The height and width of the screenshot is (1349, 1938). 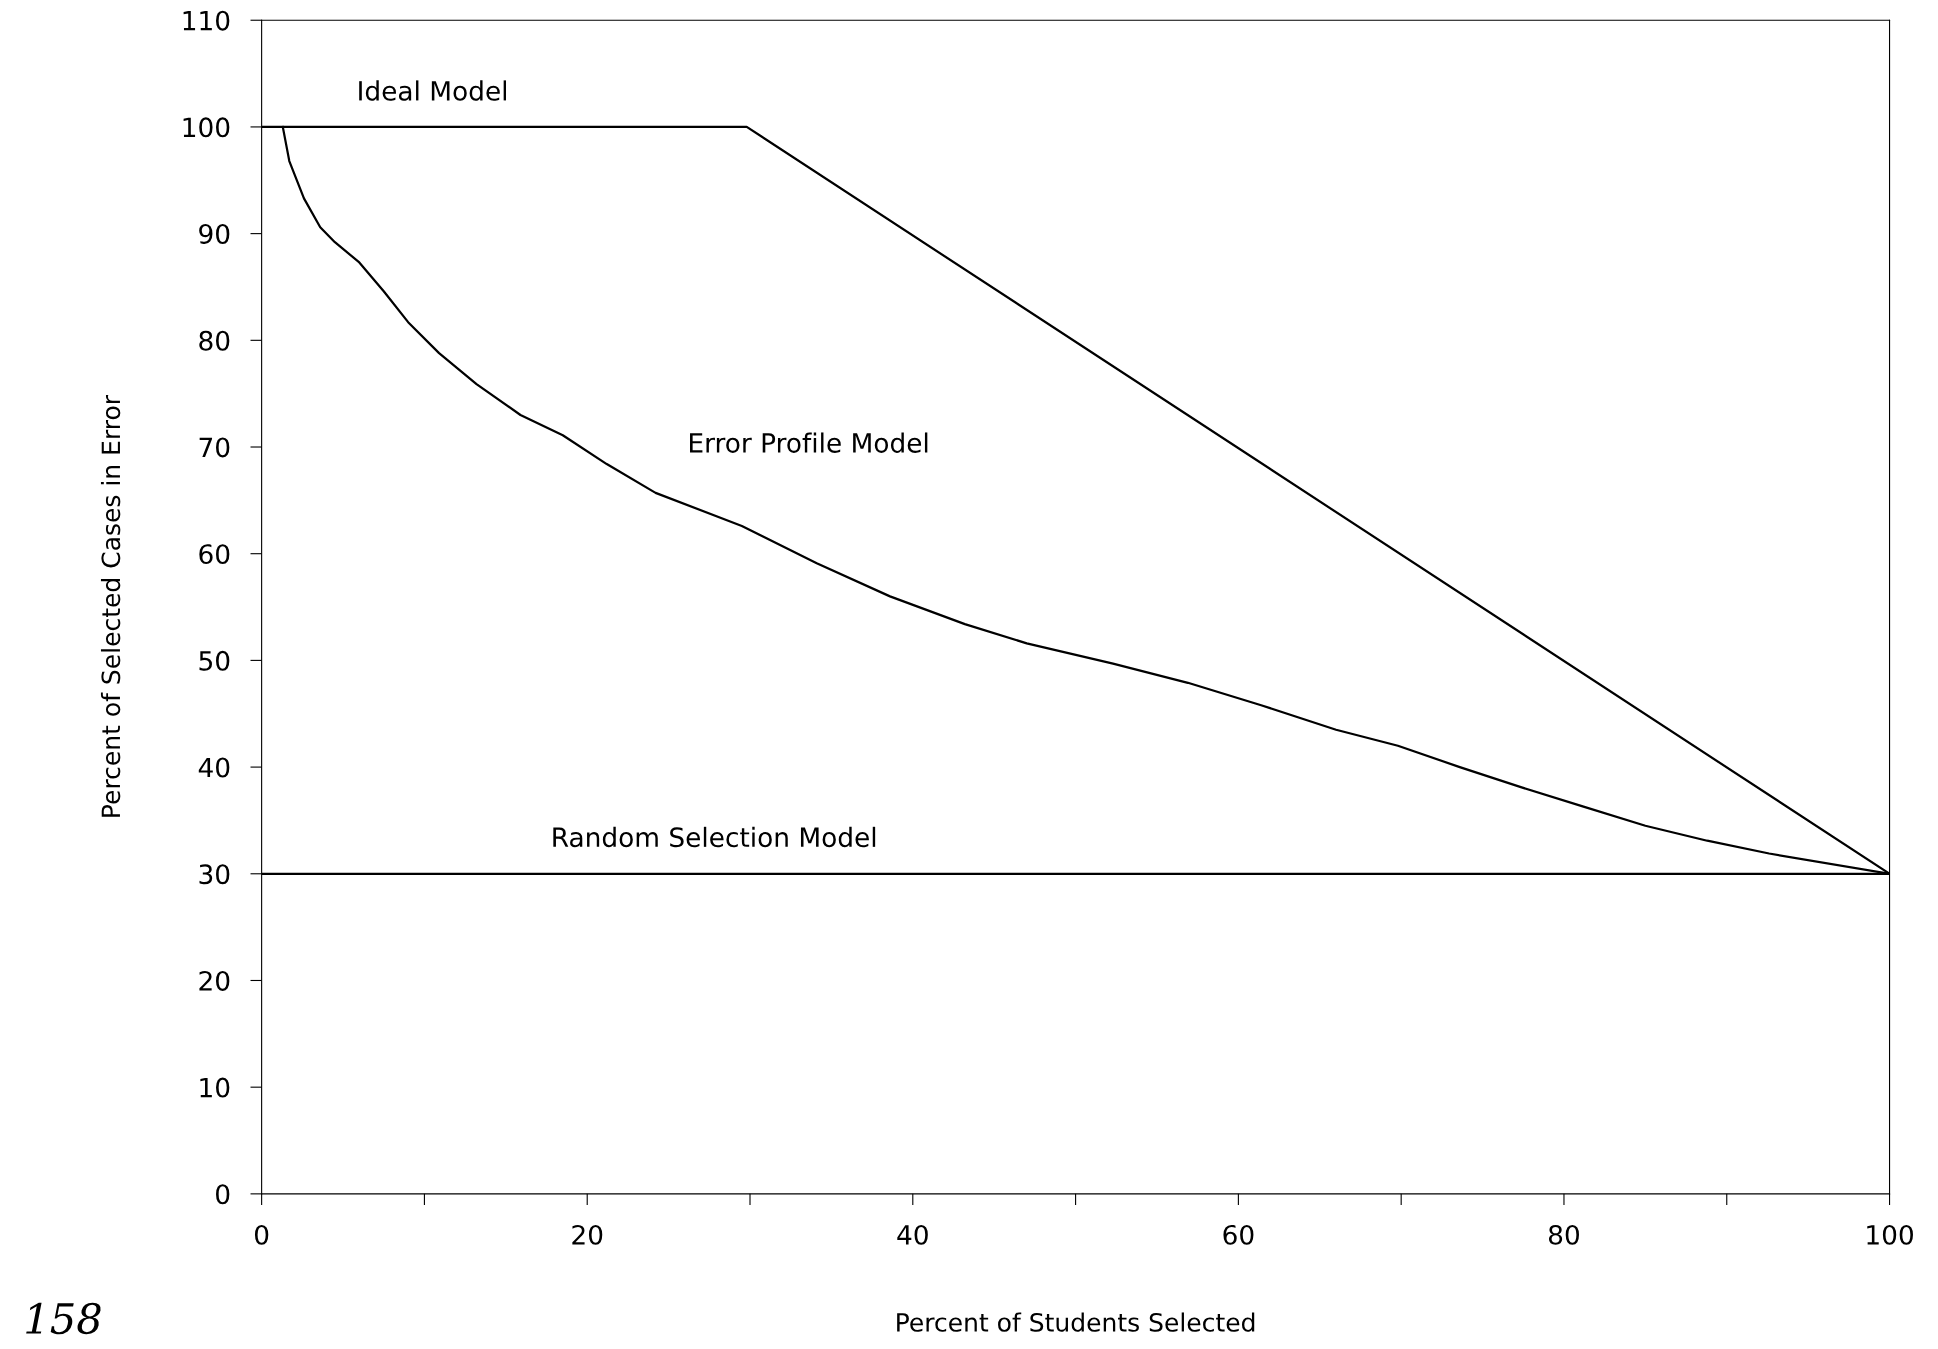 What do you see at coordinates (1563, 1234) in the screenshot?
I see `x-tick-label: 80` at bounding box center [1563, 1234].